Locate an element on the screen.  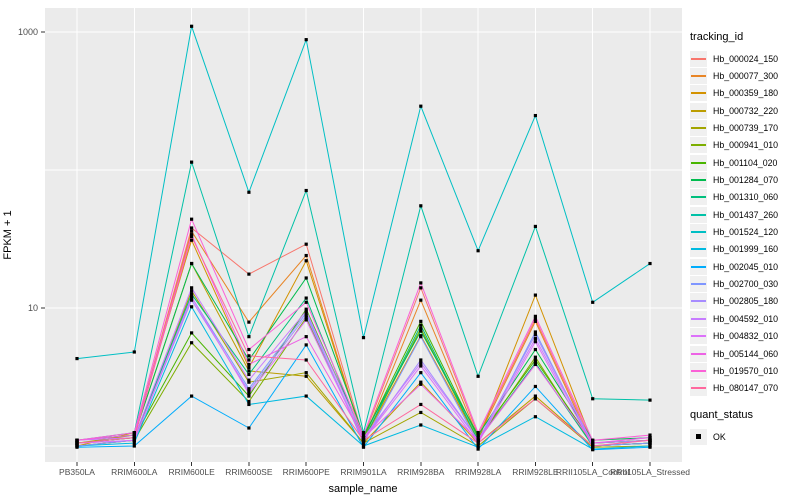
x-tick-label: RRIM928BA is located at coordinates (421, 472).